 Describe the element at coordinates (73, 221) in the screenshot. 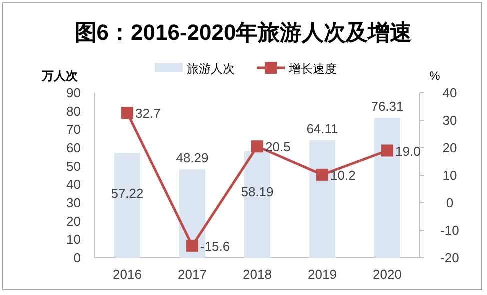

I see `y-tick-label: 20` at that location.